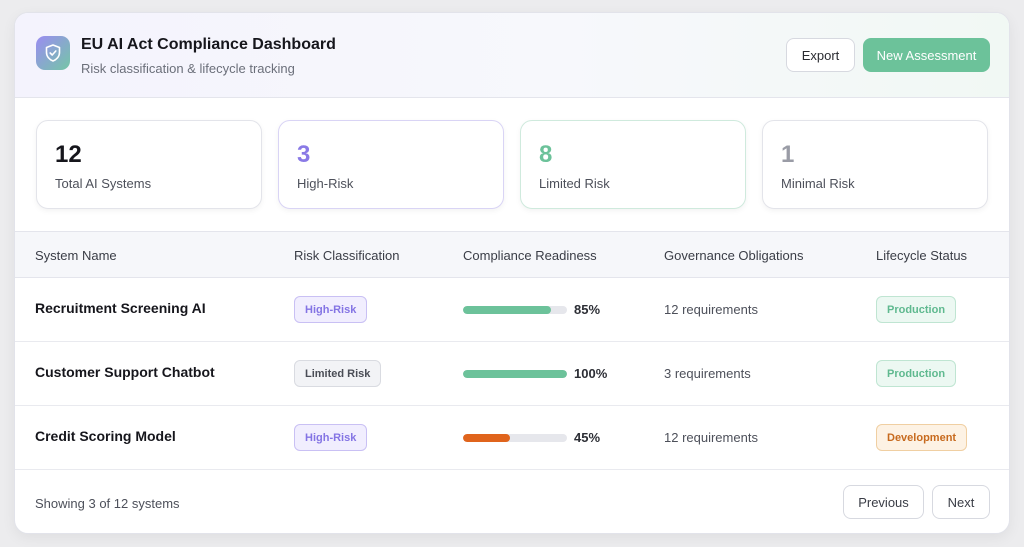 This screenshot has width=1024, height=547. Describe the element at coordinates (149, 164) in the screenshot. I see `stat-card-total: 12 Total AI Systems` at that location.